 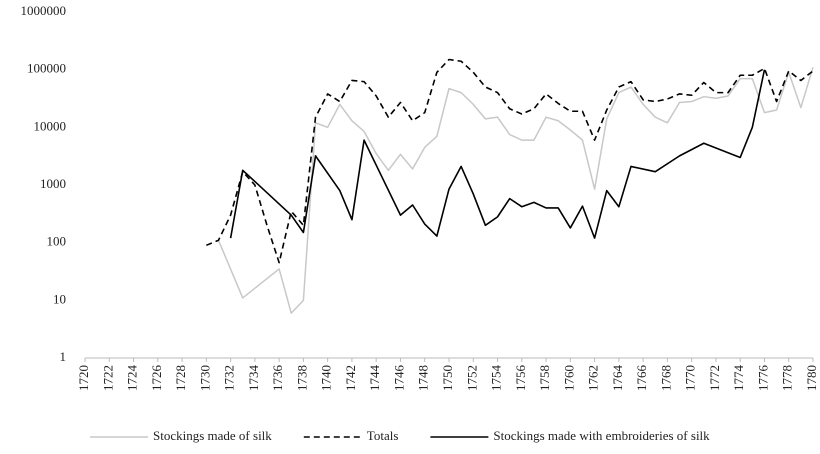 What do you see at coordinates (44, 10) in the screenshot?
I see `y-tick-label: 1000000` at bounding box center [44, 10].